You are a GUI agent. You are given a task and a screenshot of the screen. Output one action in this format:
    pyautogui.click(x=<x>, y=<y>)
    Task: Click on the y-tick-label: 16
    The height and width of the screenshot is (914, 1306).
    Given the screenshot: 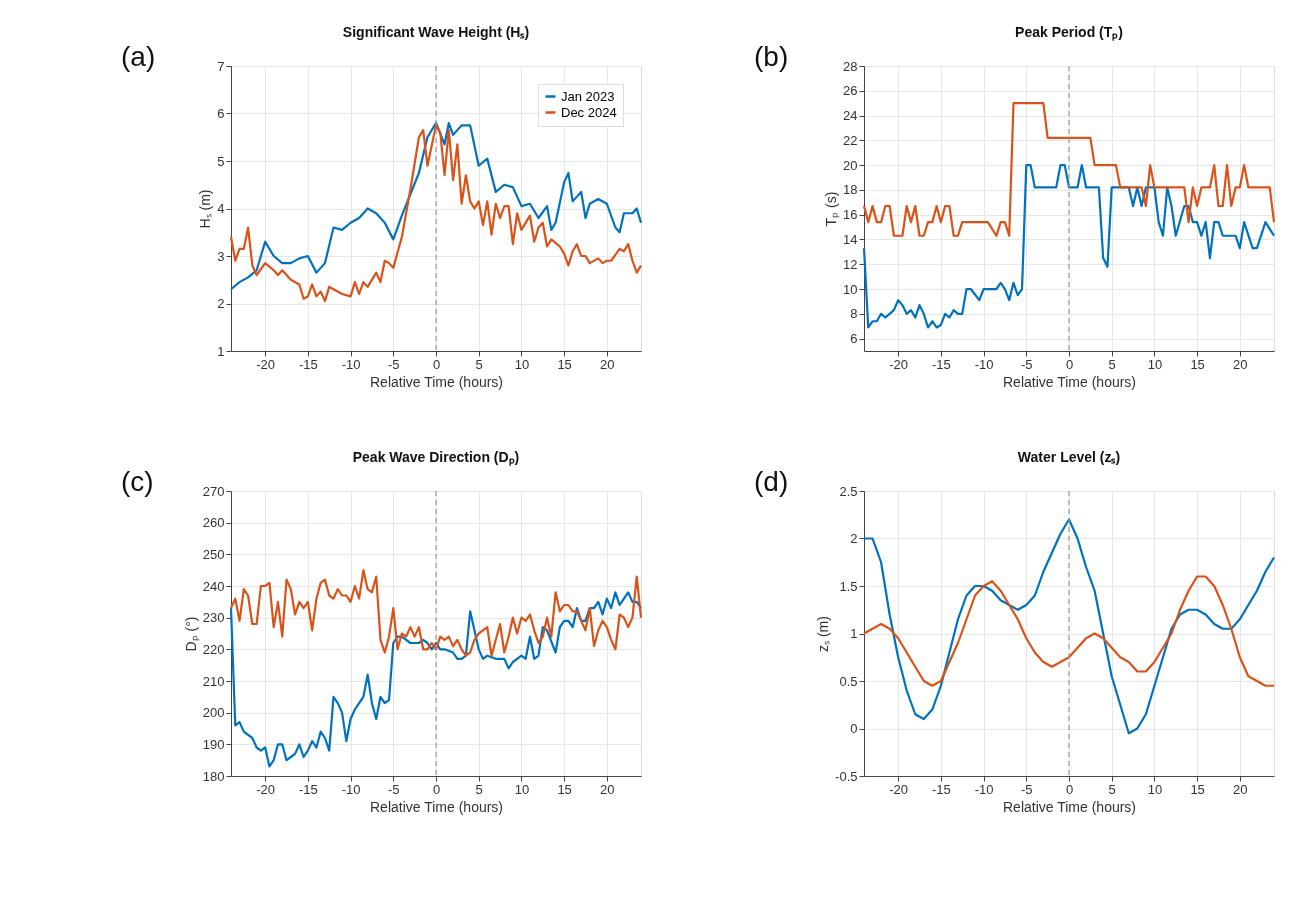 What is the action you would take?
    pyautogui.click(x=850, y=215)
    